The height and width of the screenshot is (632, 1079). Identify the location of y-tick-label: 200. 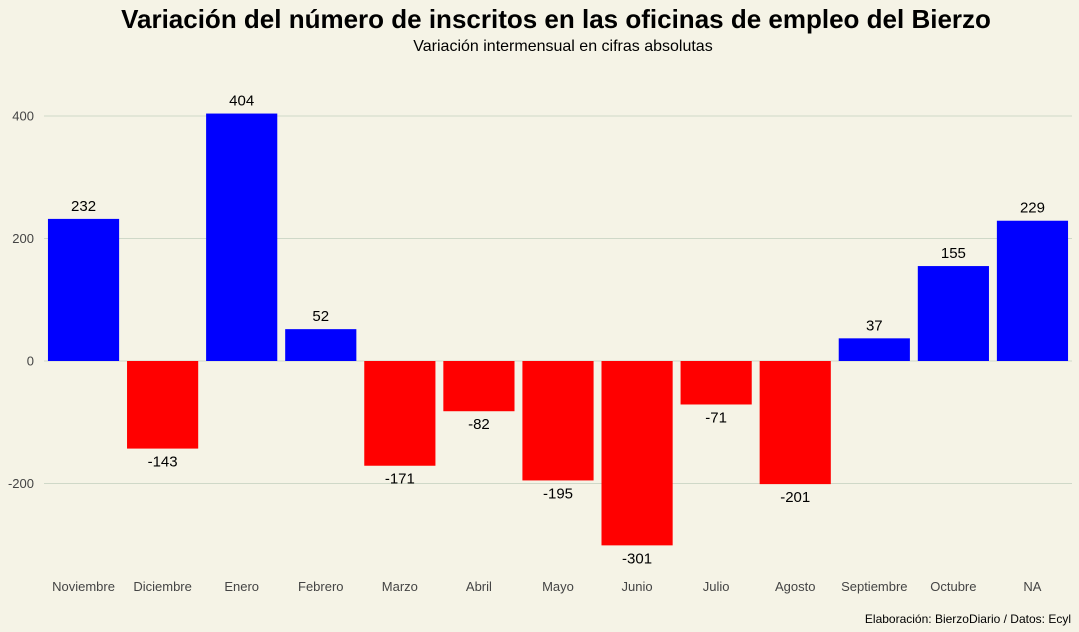
(23, 238).